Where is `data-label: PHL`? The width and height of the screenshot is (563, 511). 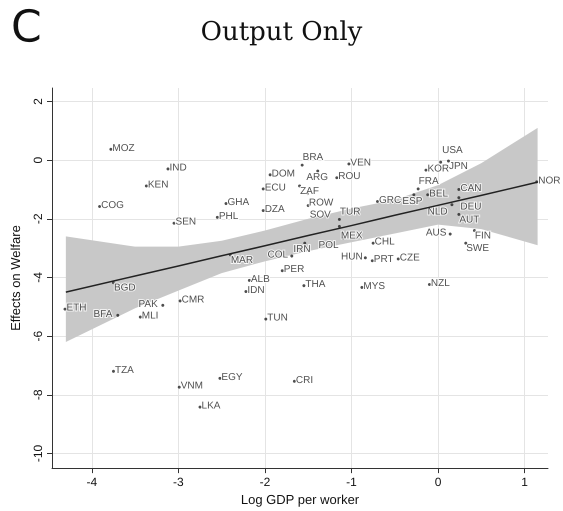
data-label: PHL is located at coordinates (228, 216).